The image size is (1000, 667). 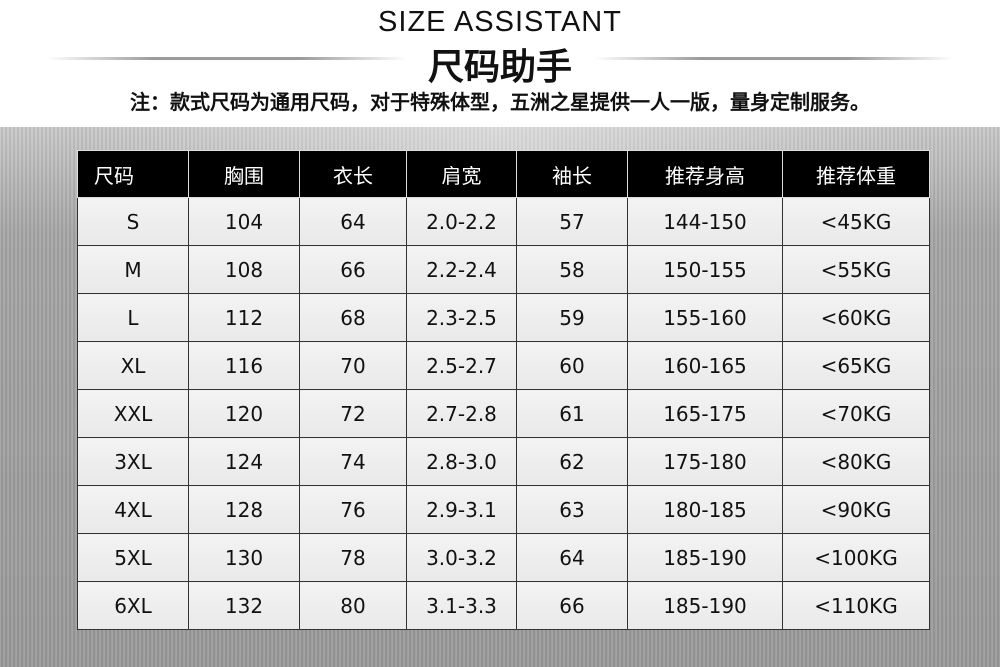 What do you see at coordinates (133, 605) in the screenshot?
I see `cell-size: 6XL` at bounding box center [133, 605].